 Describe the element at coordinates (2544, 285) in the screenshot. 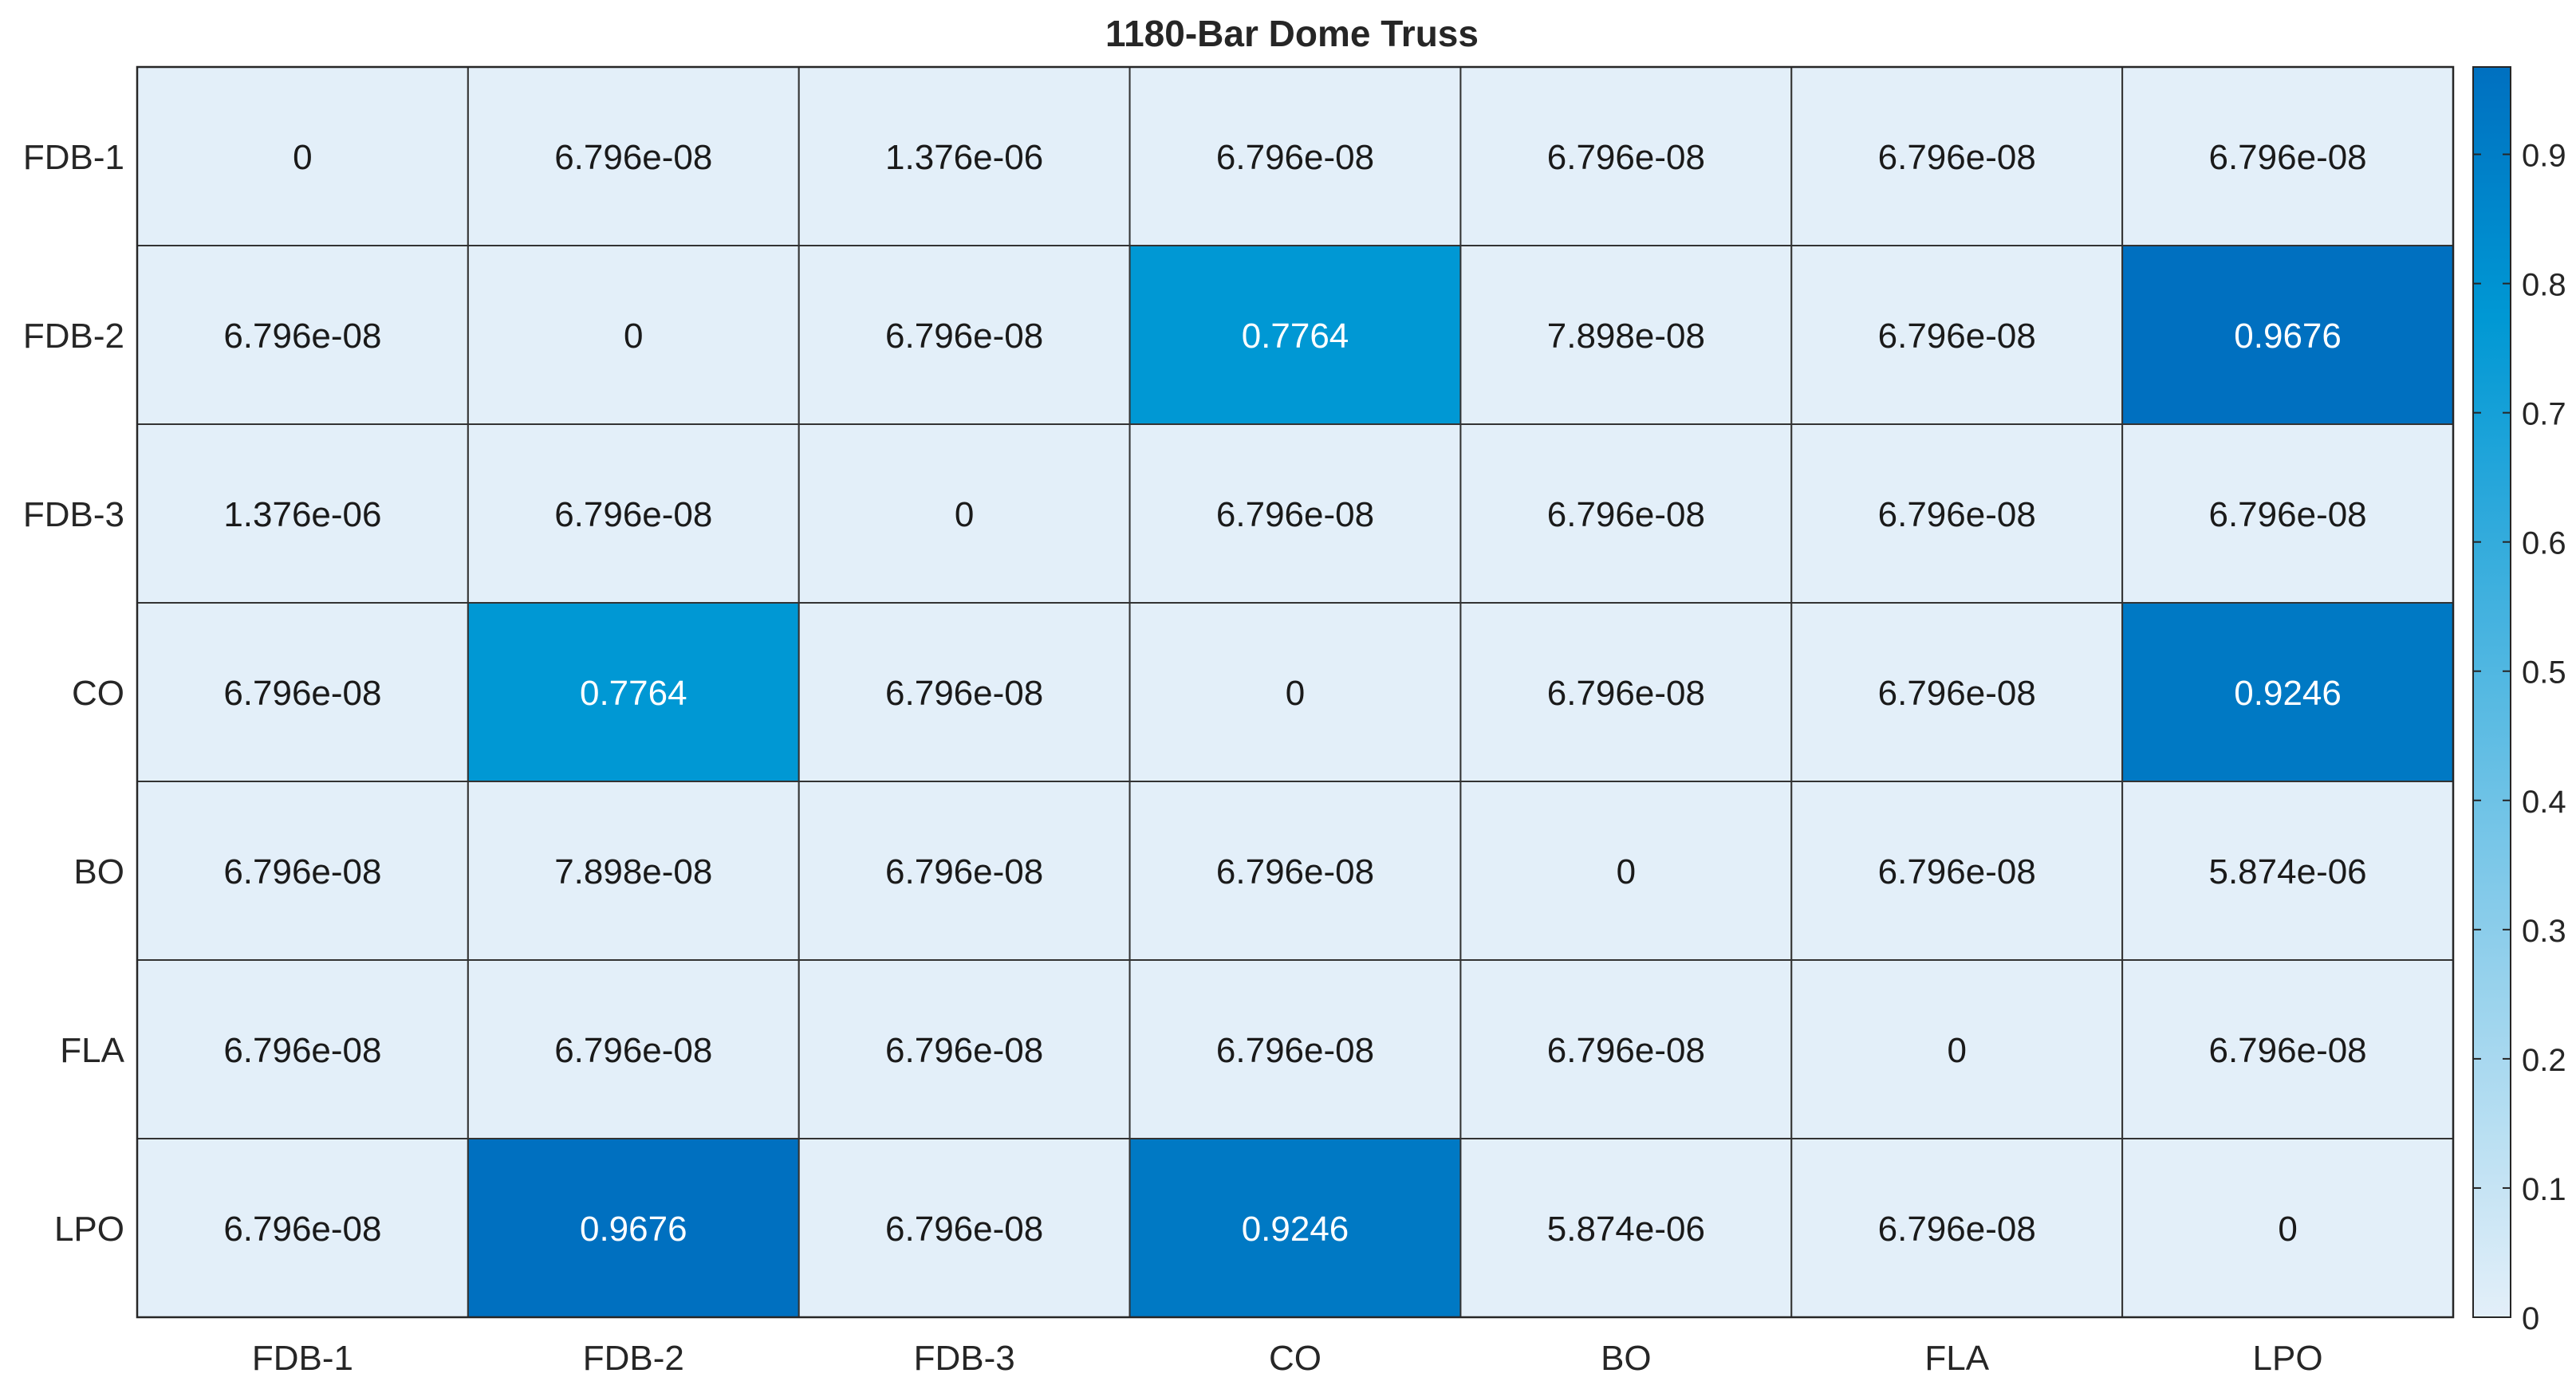

I see `colorbar-tick-label: 0.8` at that location.